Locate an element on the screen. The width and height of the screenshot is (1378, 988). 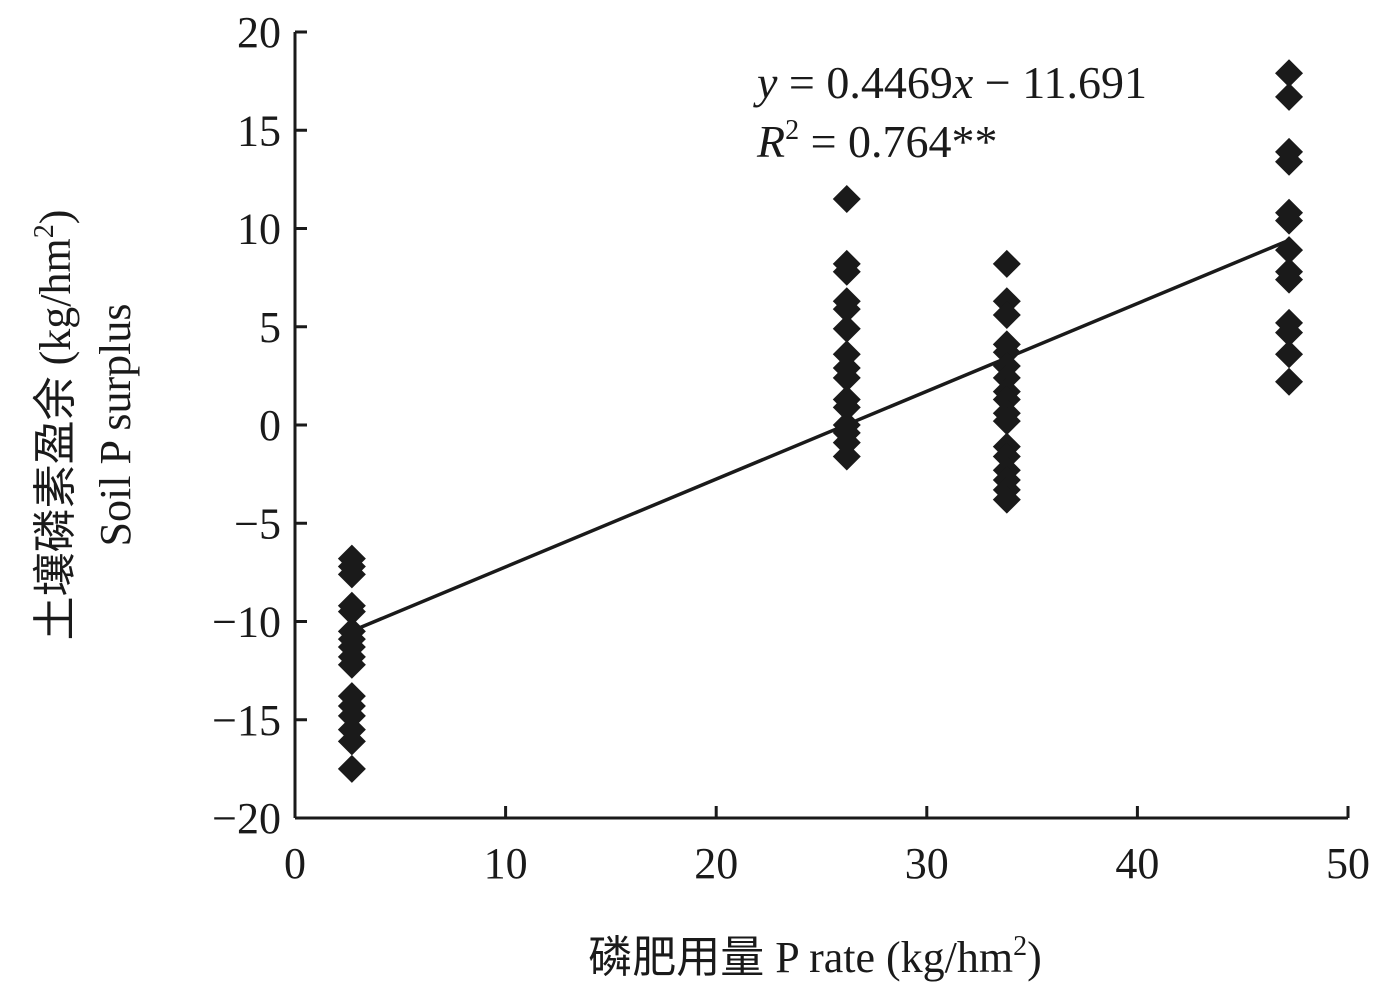
y-axis-title-close: ) is located at coordinates (55, 217).